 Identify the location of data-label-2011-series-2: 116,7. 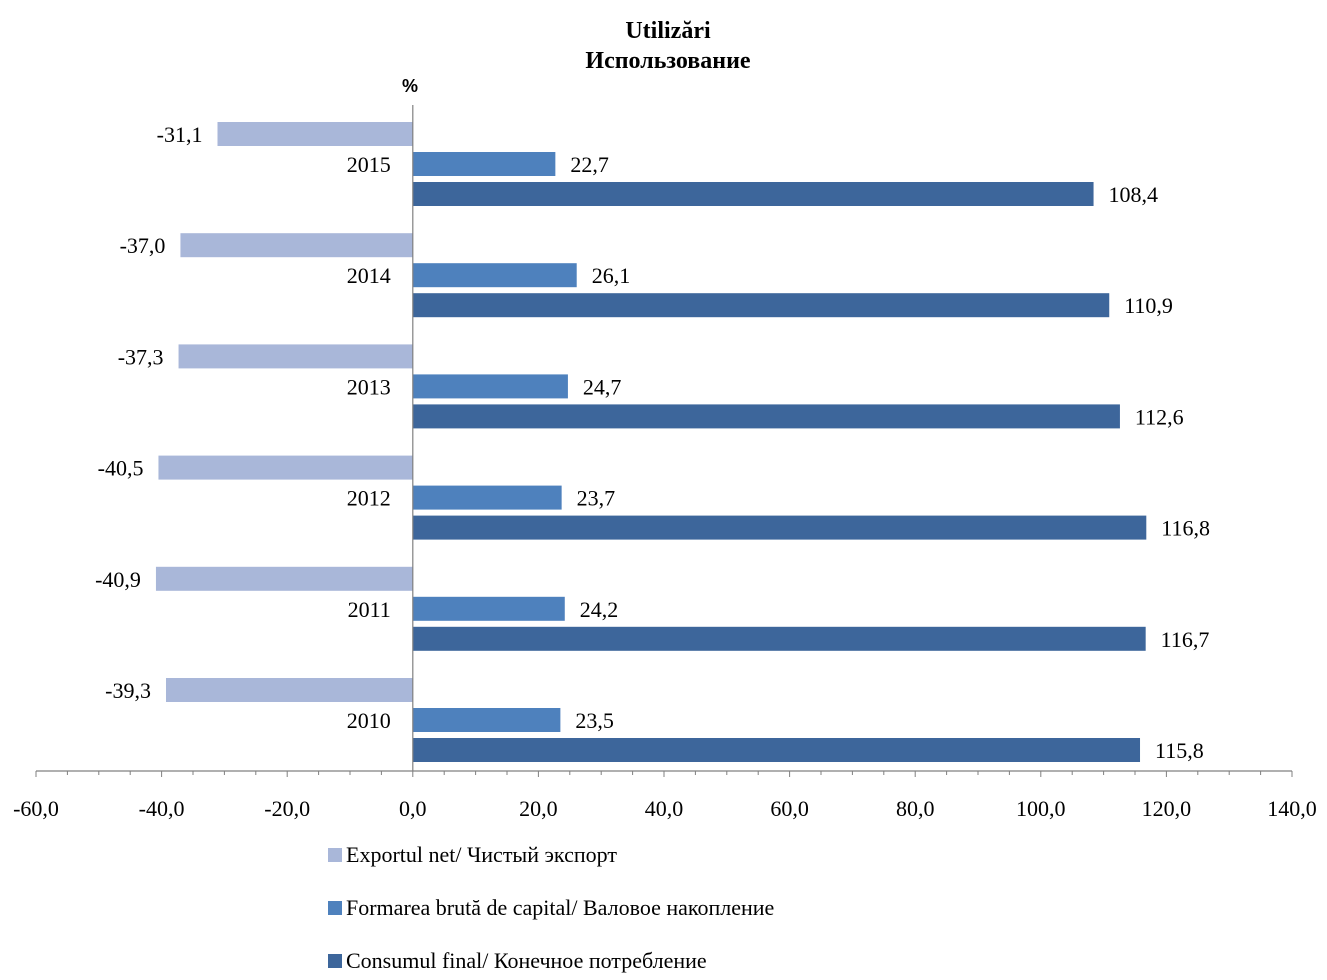
(1185, 639).